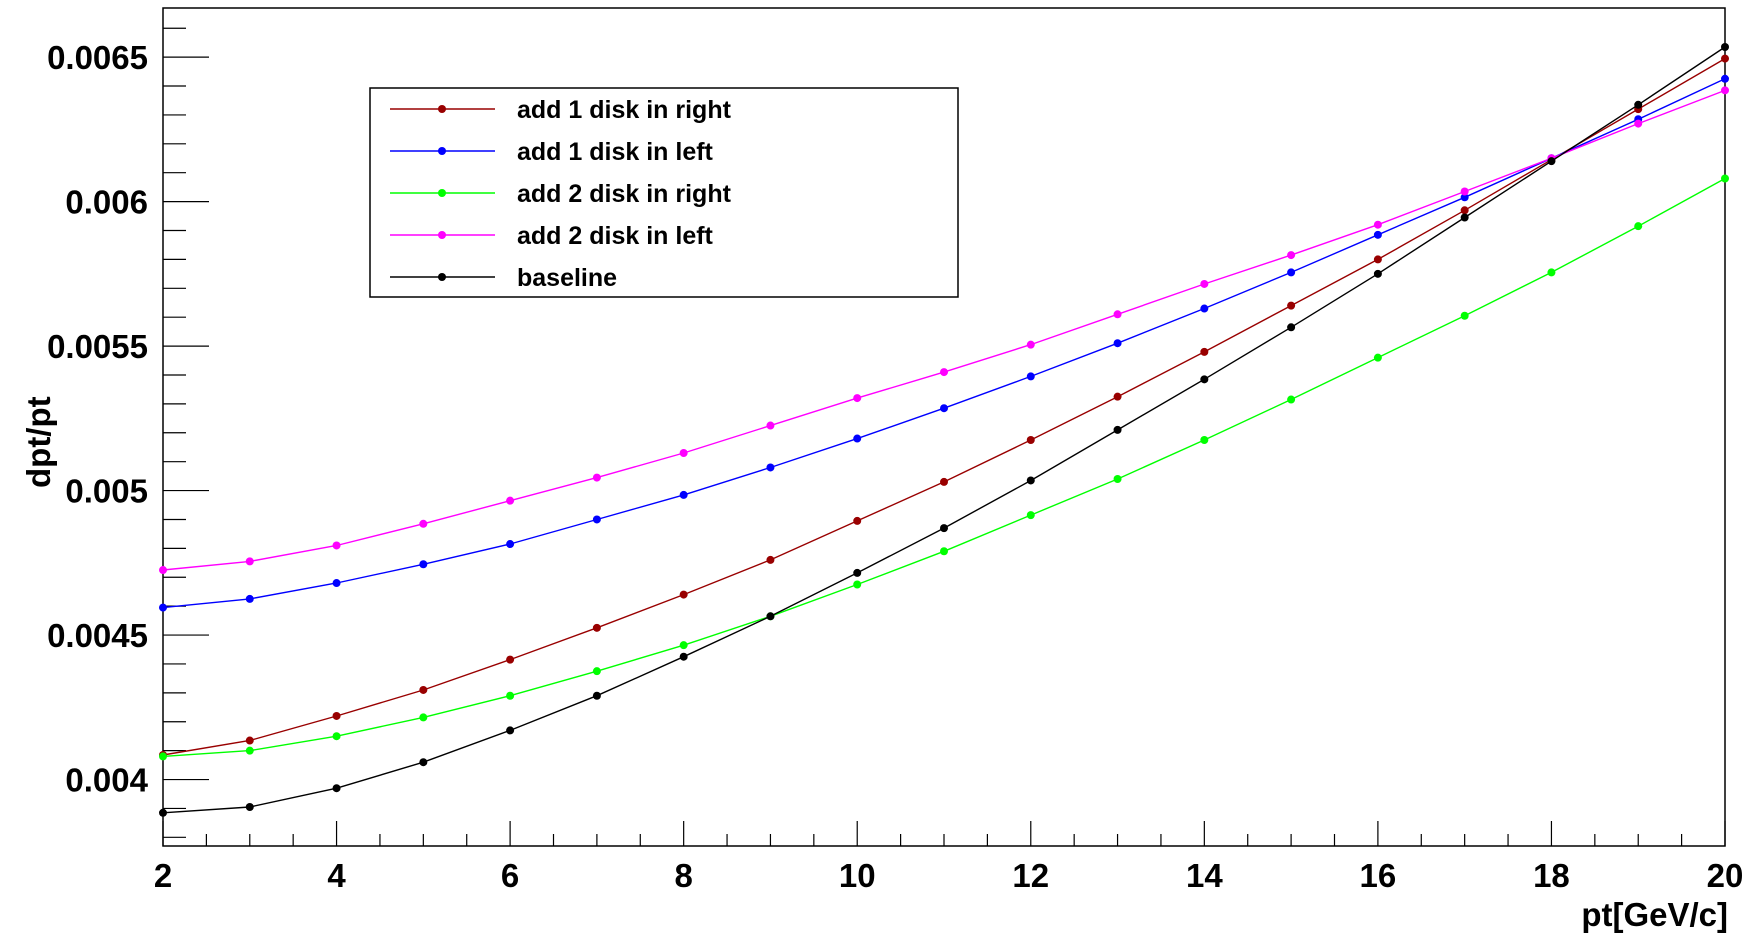 This screenshot has width=1754, height=939. I want to click on y-tick-label: 0.0065, so click(97, 57).